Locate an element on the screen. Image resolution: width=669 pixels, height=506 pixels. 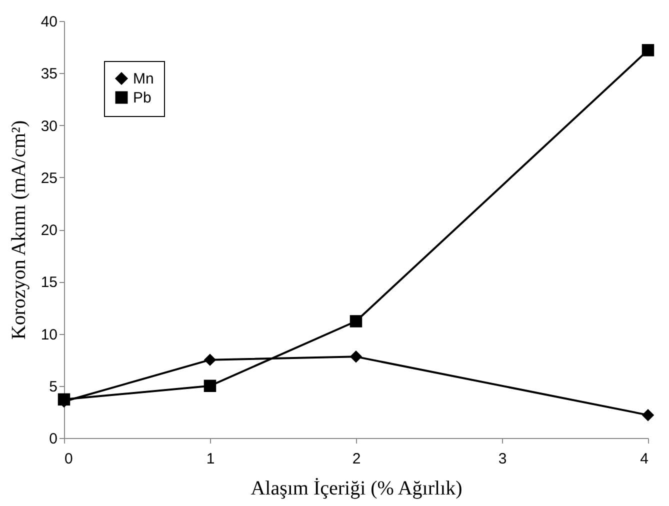
x-tick-label: 0 is located at coordinates (68, 459).